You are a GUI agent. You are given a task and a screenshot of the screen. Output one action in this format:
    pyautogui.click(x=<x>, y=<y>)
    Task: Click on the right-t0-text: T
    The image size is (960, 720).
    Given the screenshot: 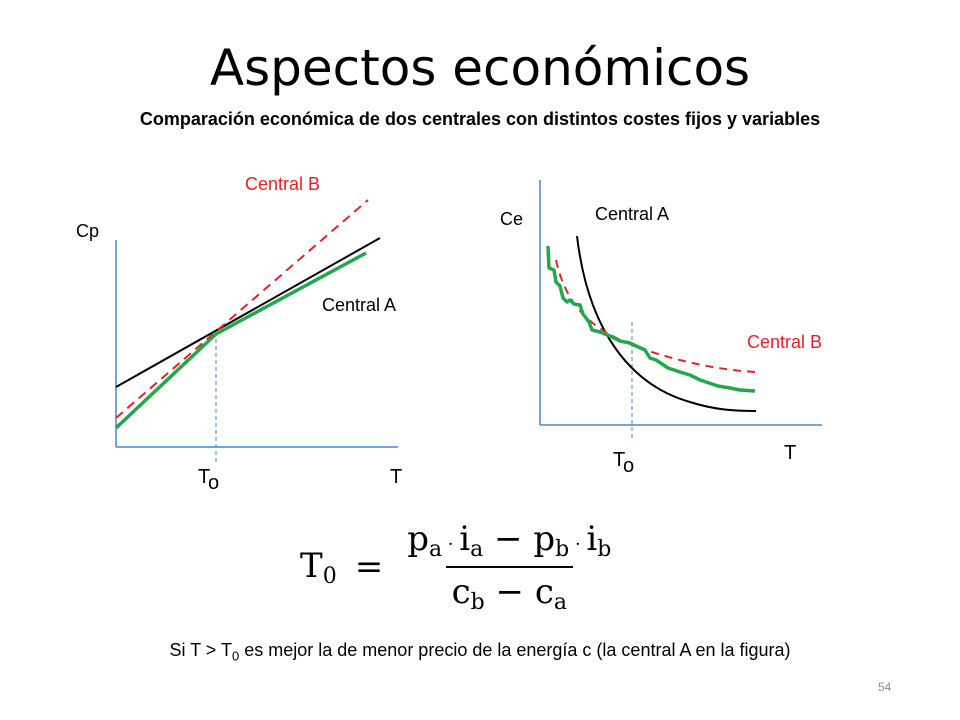 What is the action you would take?
    pyautogui.click(x=618, y=460)
    